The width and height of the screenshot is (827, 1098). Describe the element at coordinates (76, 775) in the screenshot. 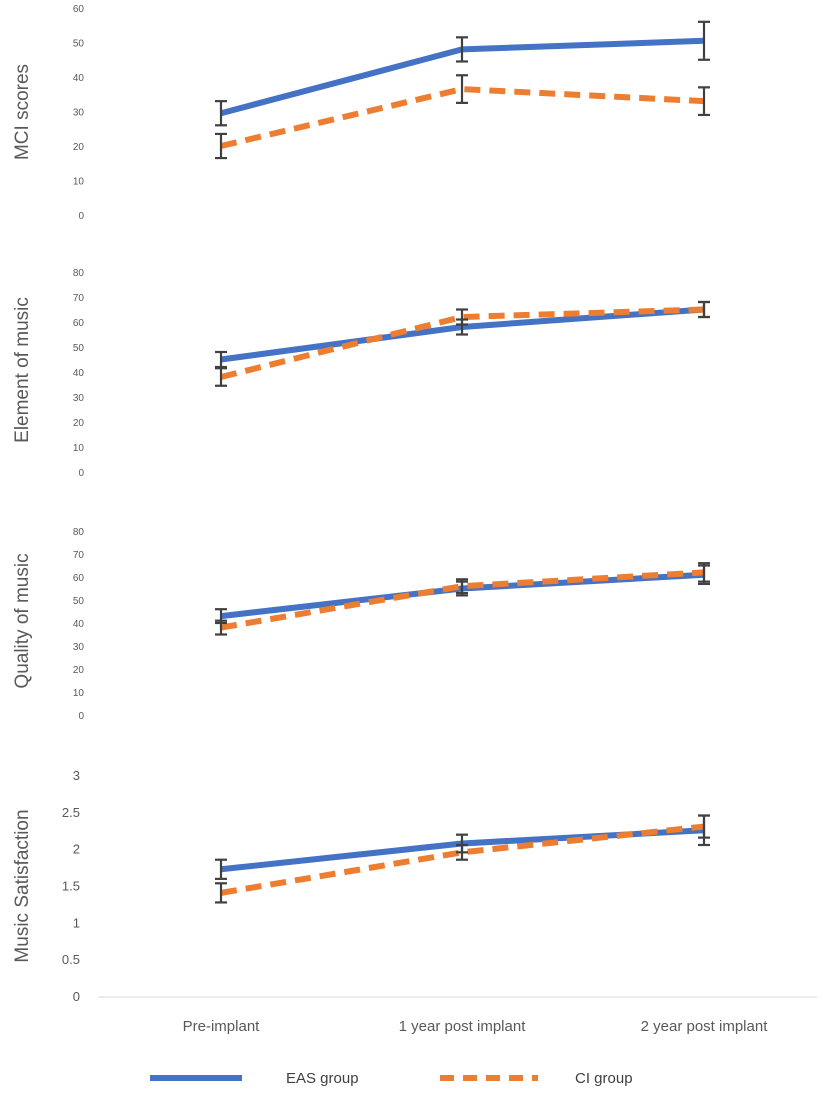

I see `y-tick-label: 3` at that location.